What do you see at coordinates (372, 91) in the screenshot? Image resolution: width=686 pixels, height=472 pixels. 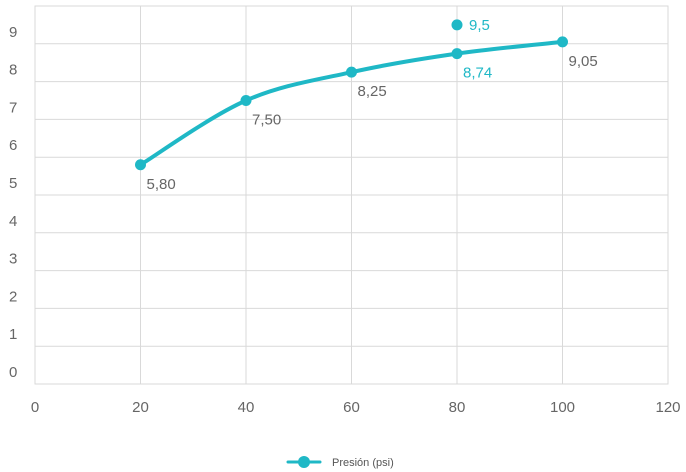 I see `data-label: 8,25` at bounding box center [372, 91].